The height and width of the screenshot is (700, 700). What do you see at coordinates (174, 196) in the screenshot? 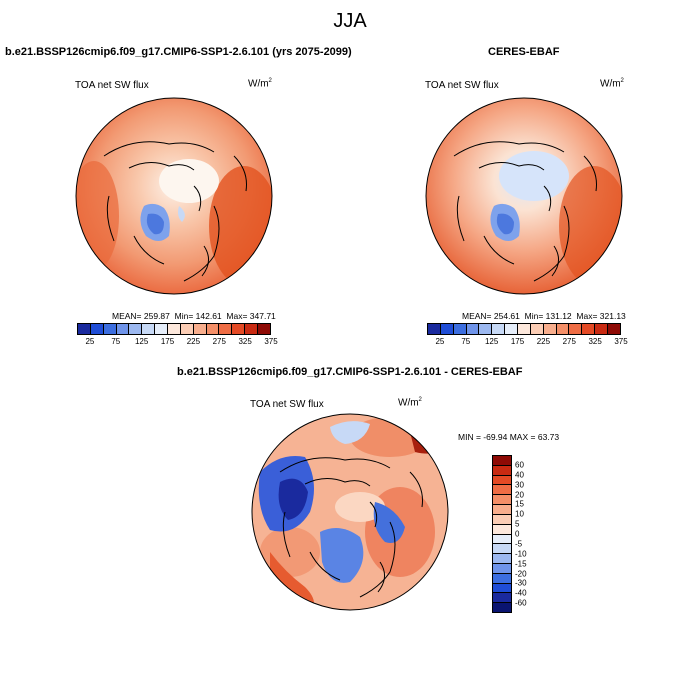
I see `polar-map-model` at bounding box center [174, 196].